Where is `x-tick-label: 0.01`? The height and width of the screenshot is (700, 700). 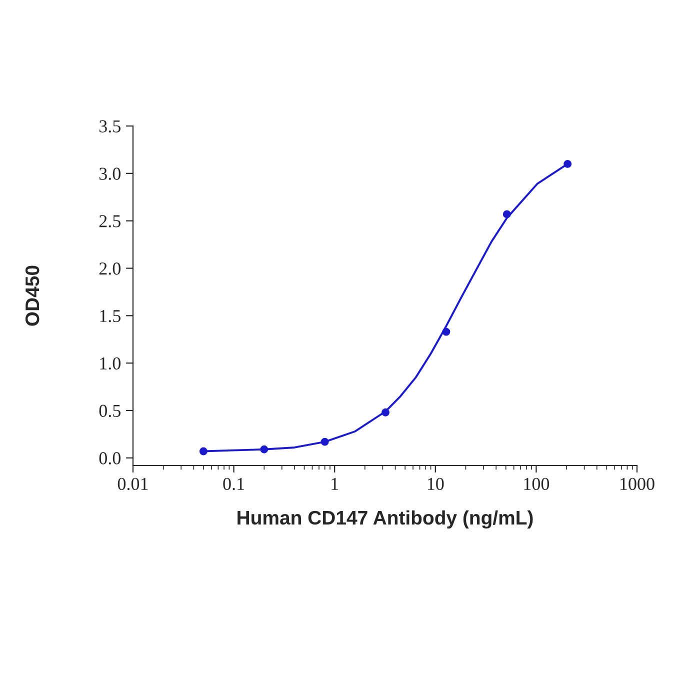 x-tick-label: 0.01 is located at coordinates (133, 484).